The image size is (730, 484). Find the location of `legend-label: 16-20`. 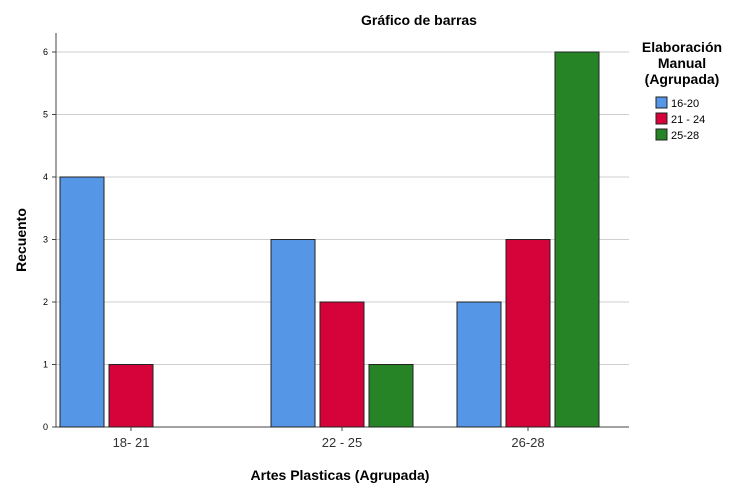

legend-label: 16-20 is located at coordinates (685, 104).